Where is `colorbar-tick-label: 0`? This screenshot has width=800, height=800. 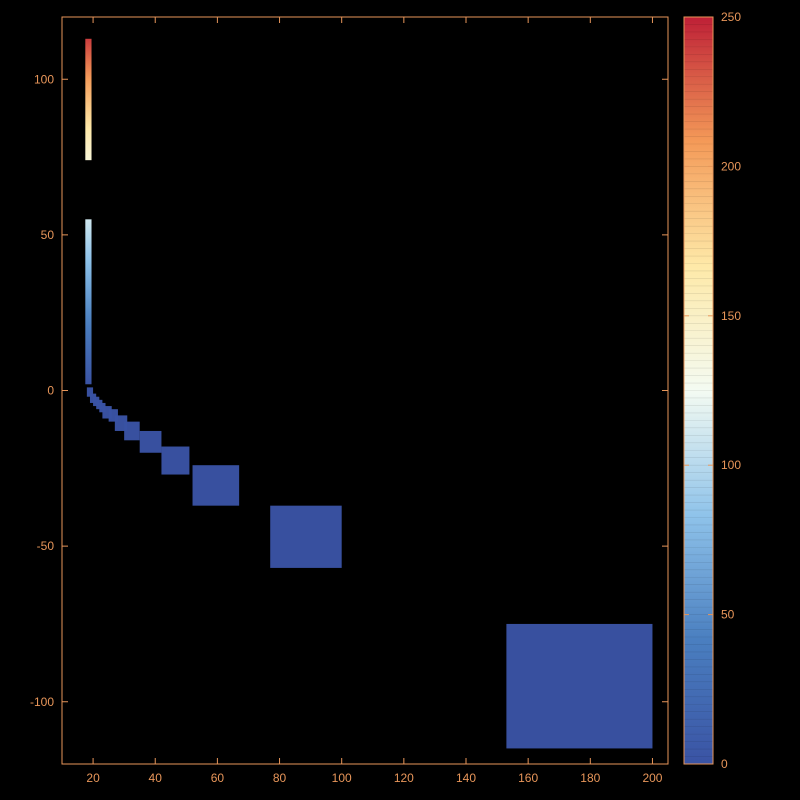 colorbar-tick-label: 0 is located at coordinates (724, 764).